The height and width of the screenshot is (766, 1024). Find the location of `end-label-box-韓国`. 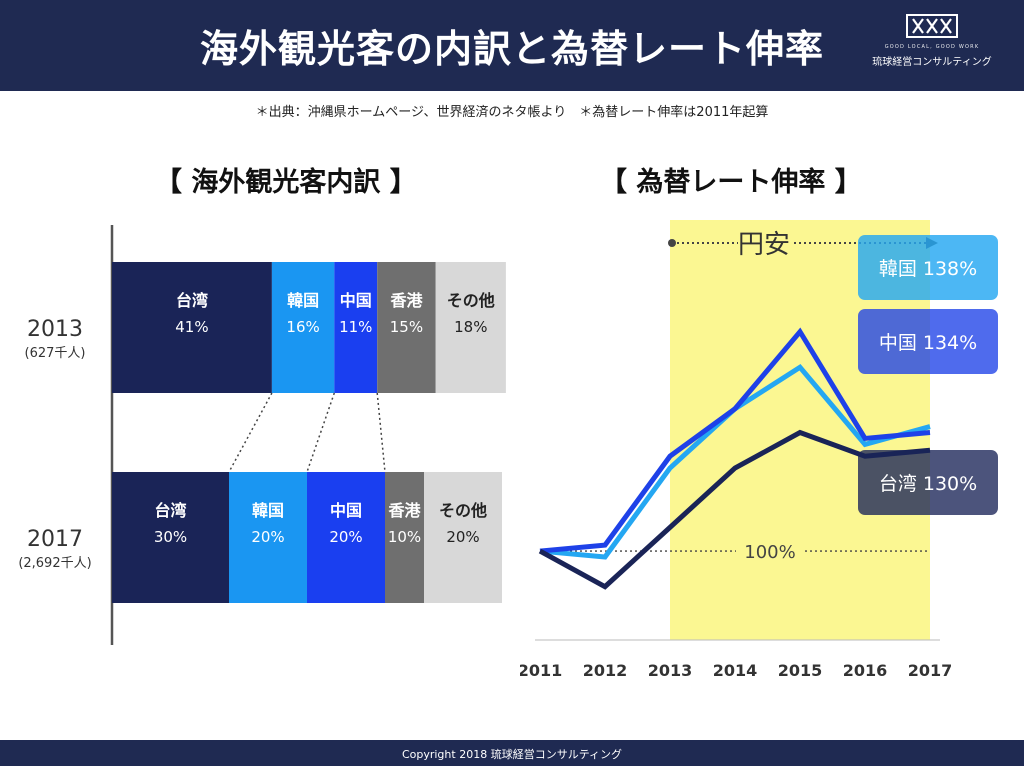

end-label-box-韓国 is located at coordinates (928, 267).